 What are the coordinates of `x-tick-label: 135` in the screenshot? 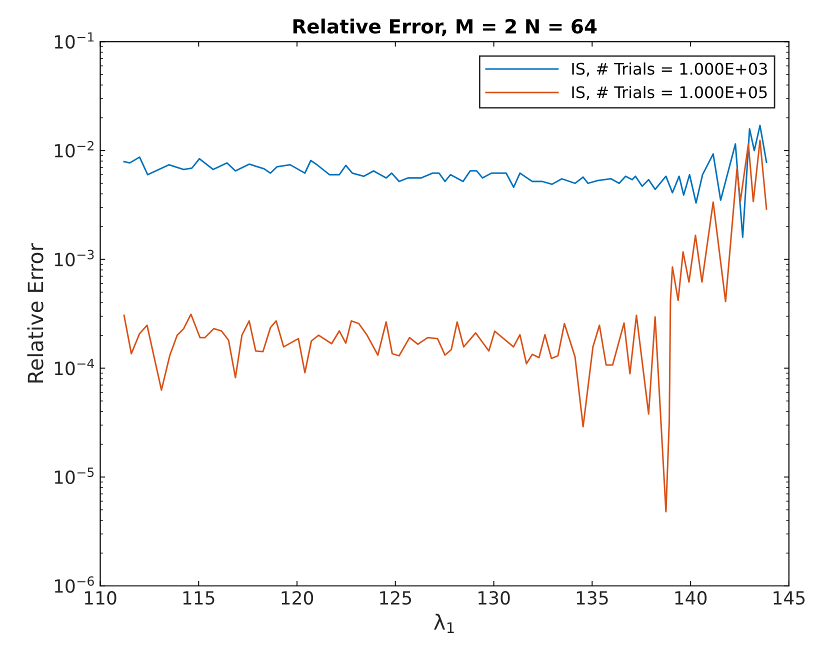 It's located at (592, 598).